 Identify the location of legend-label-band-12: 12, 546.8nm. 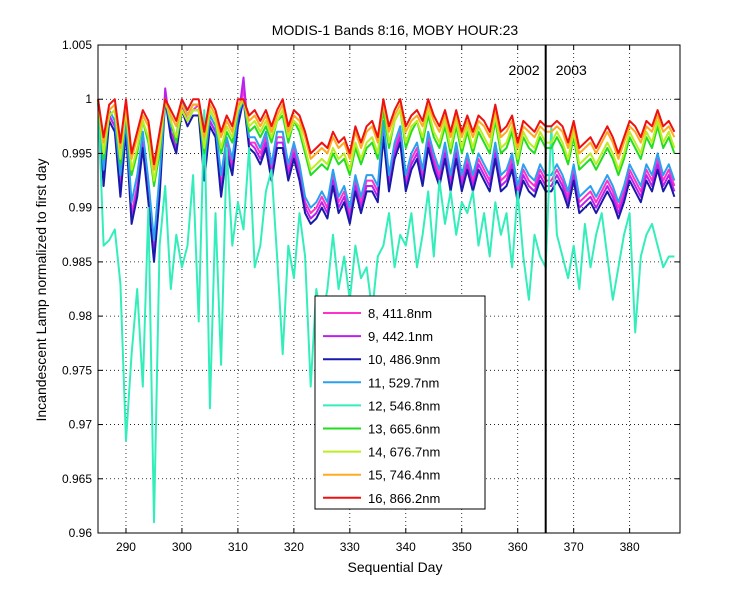
(404, 405).